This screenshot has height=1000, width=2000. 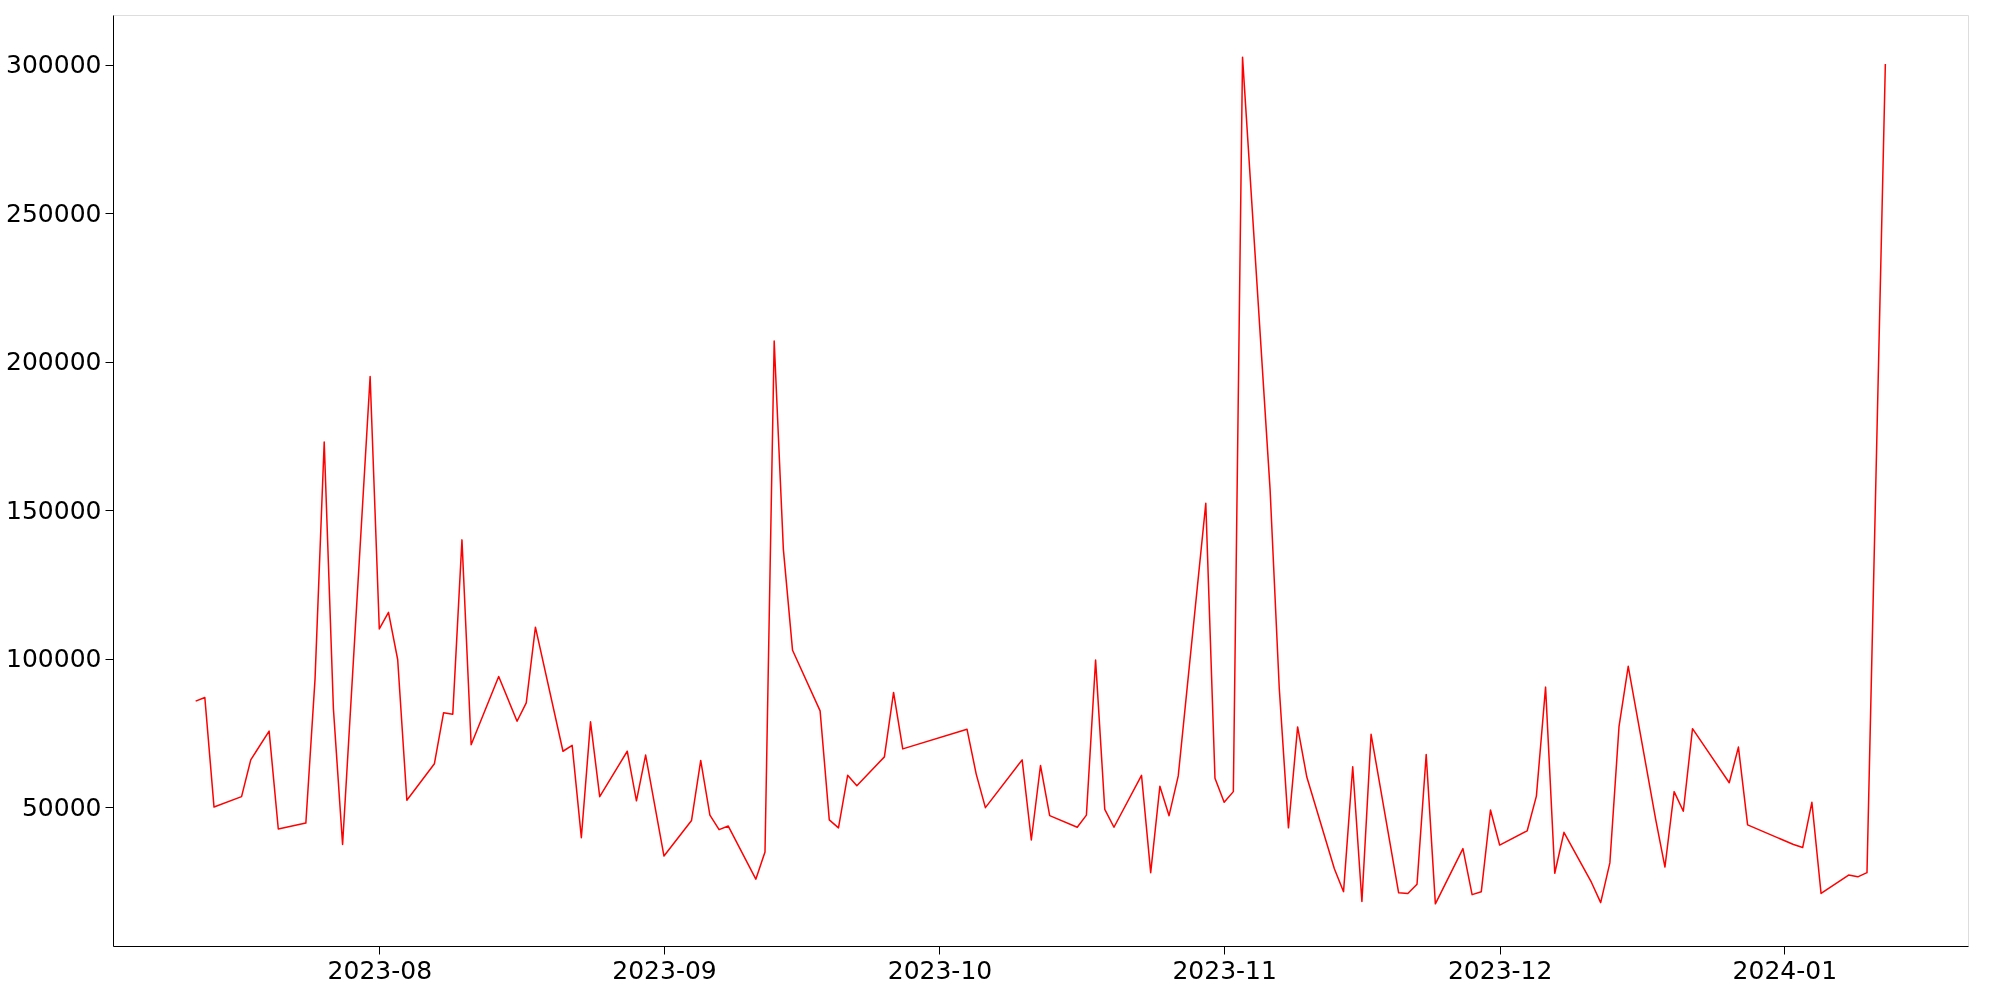 What do you see at coordinates (54, 362) in the screenshot?
I see `y-tick-label: 200000` at bounding box center [54, 362].